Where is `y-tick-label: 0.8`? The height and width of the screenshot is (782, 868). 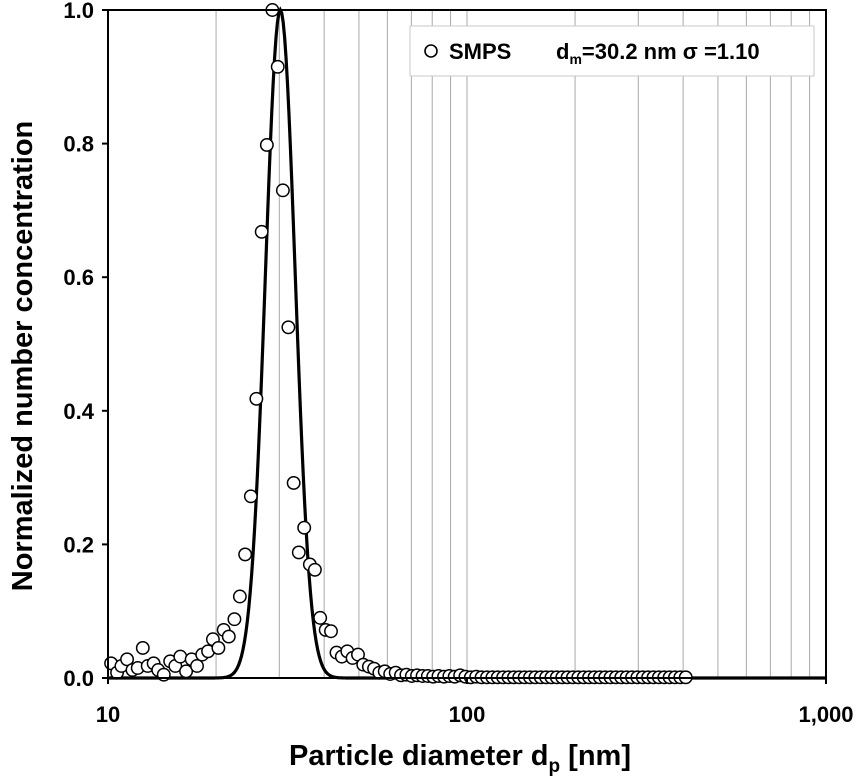 y-tick-label: 0.8 is located at coordinates (78, 144).